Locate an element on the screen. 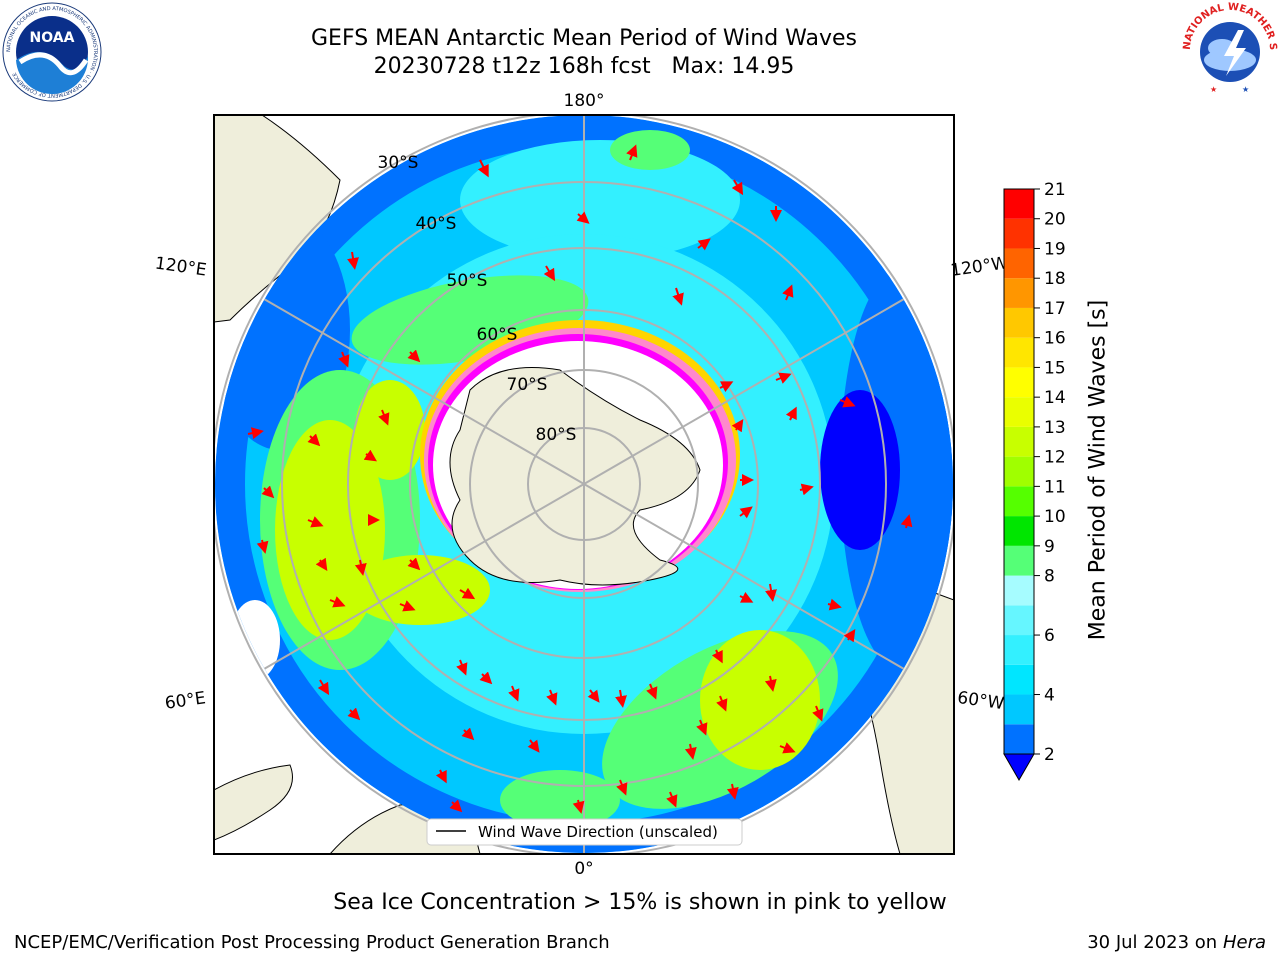 This screenshot has width=1280, height=960. colorbar-tick-label: 13 is located at coordinates (1055, 428).